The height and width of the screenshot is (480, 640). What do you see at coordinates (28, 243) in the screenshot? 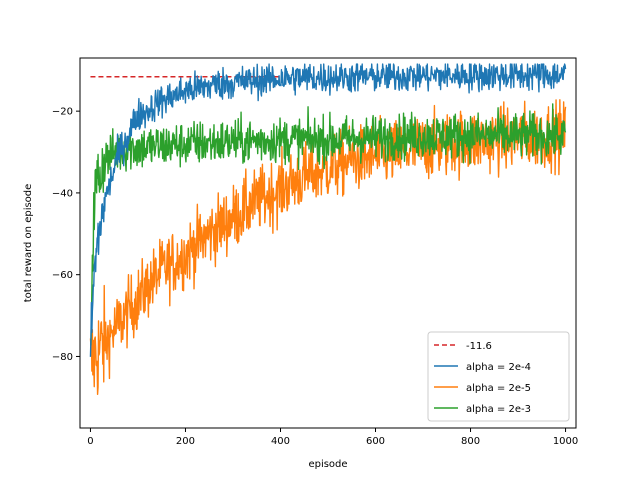
I see `y-axis-label: total reward on episode` at bounding box center [28, 243].